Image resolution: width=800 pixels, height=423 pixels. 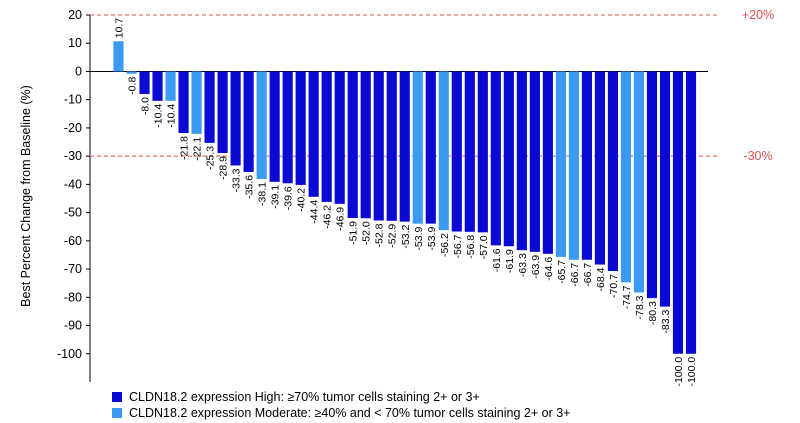 What do you see at coordinates (458, 246) in the screenshot?
I see `bar-value-label: -56.7` at bounding box center [458, 246].